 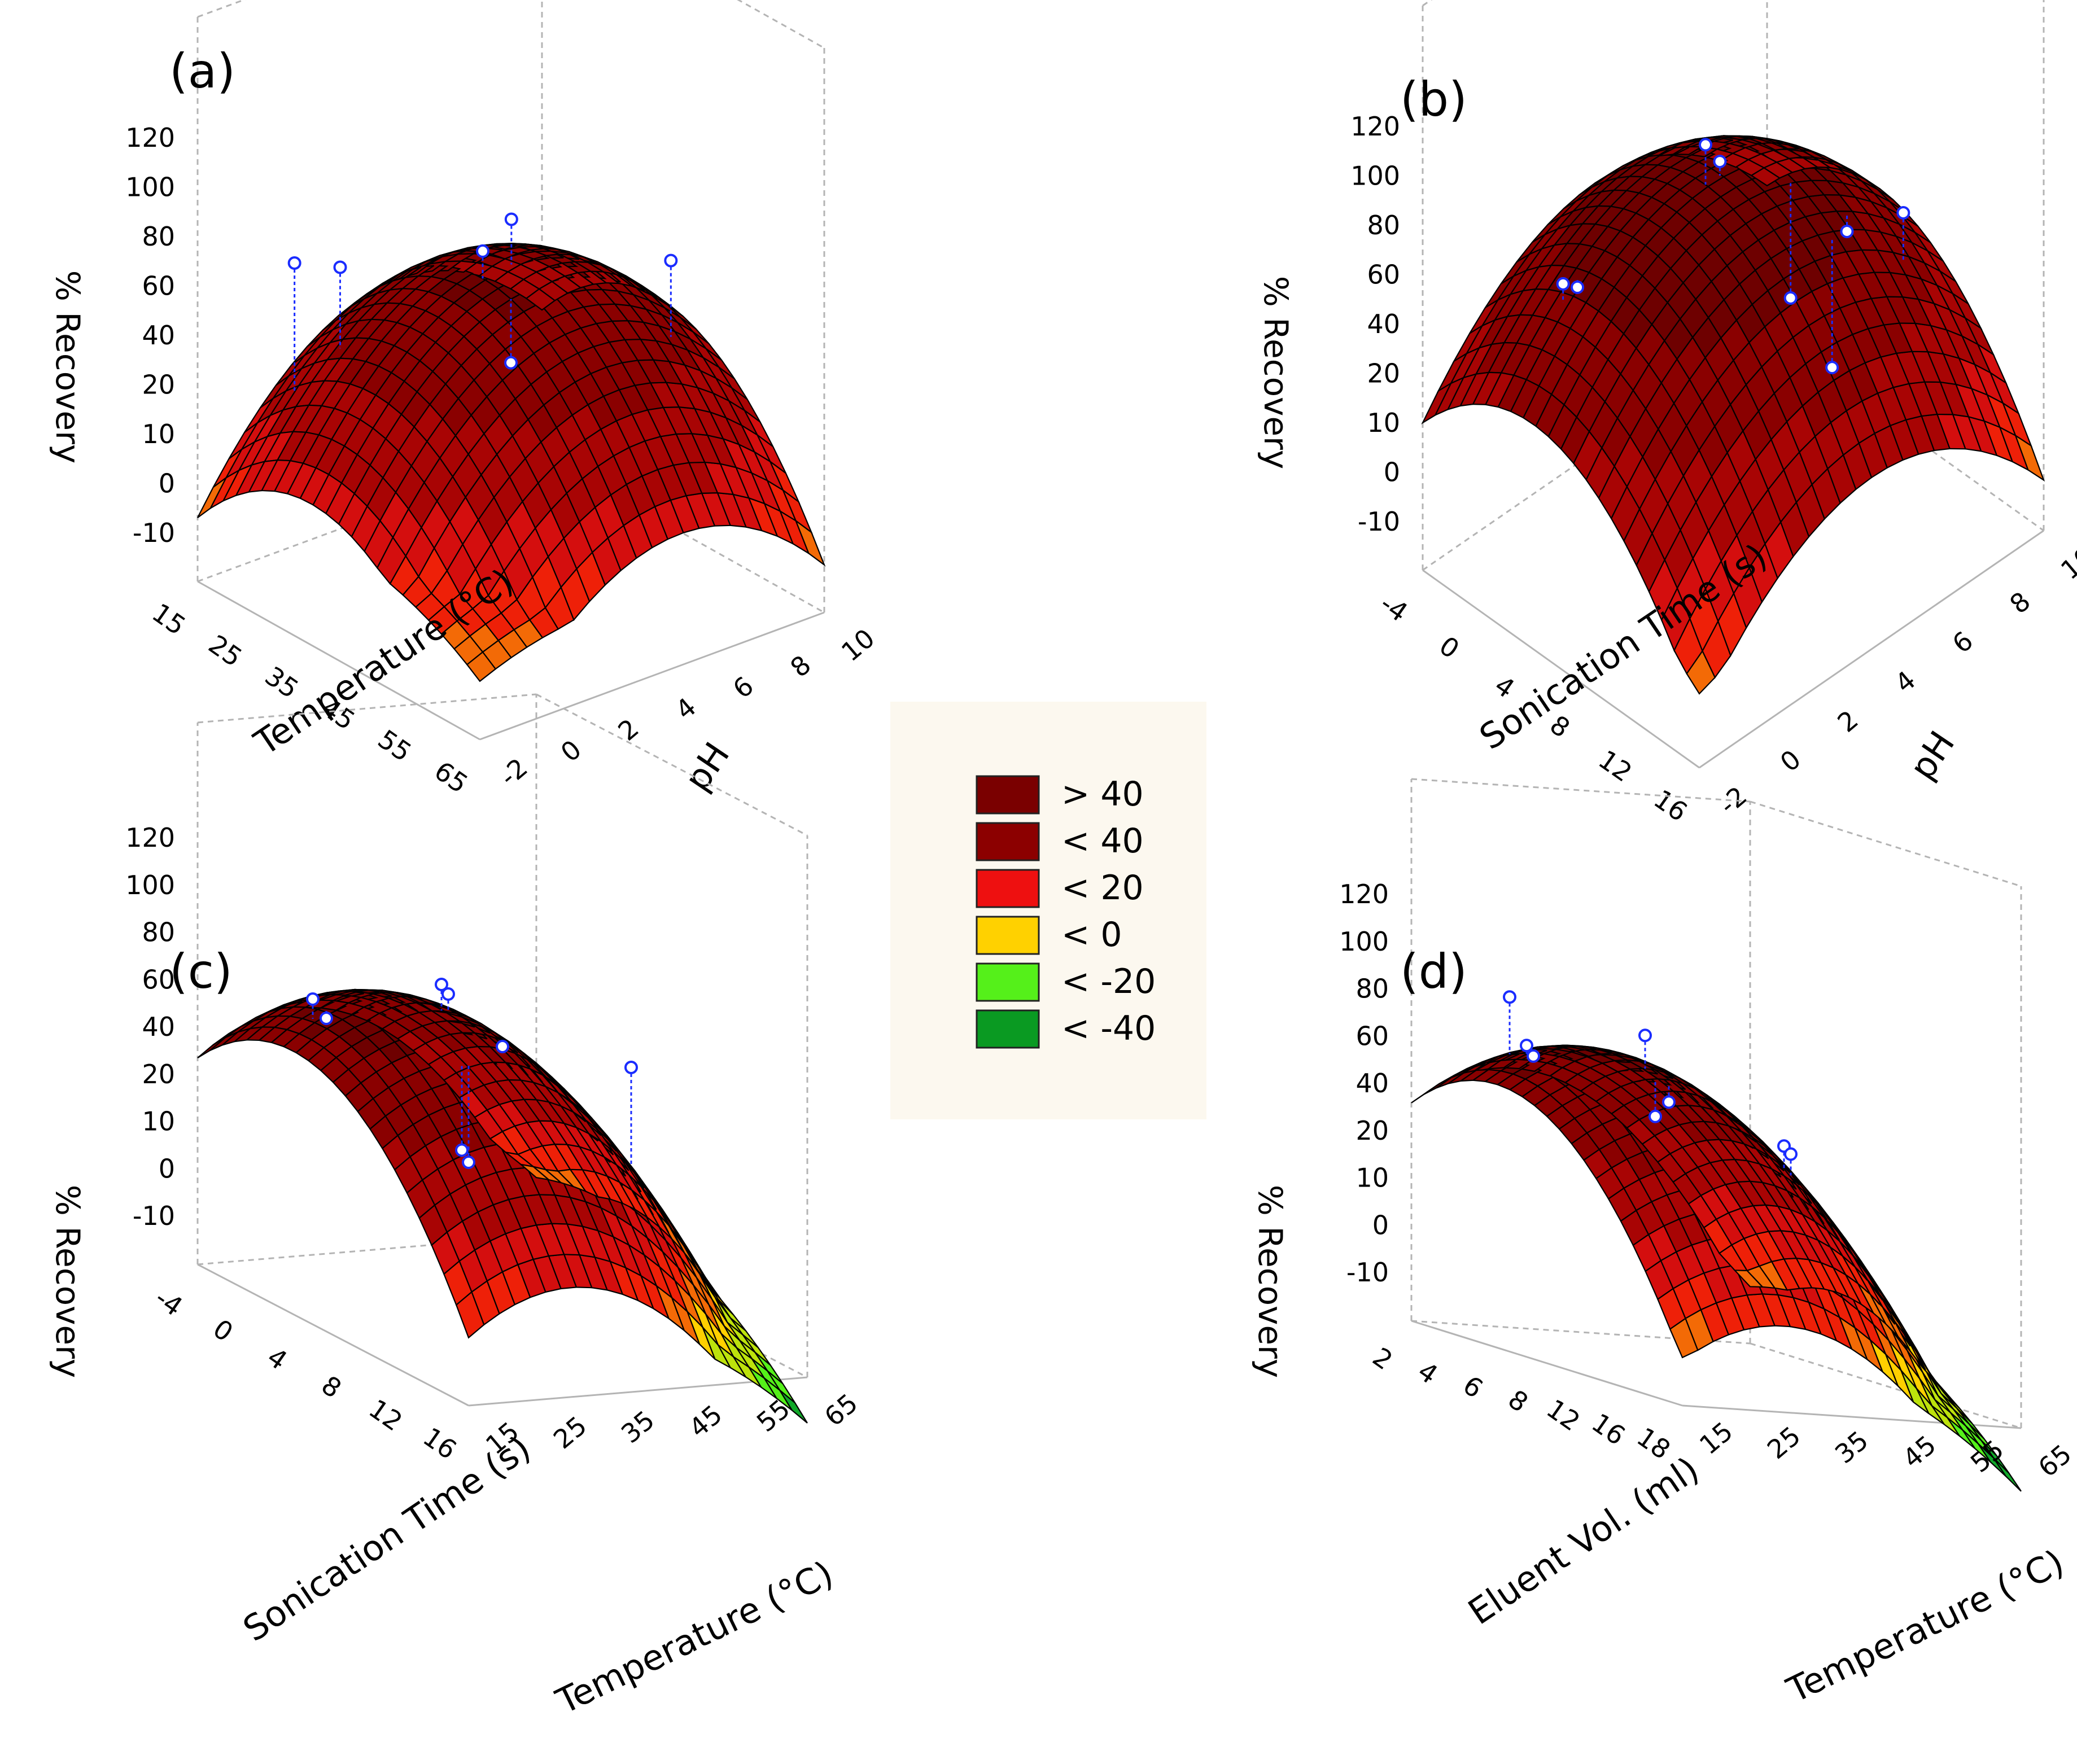 I want to click on legend-label: > 40, so click(x=1102, y=794).